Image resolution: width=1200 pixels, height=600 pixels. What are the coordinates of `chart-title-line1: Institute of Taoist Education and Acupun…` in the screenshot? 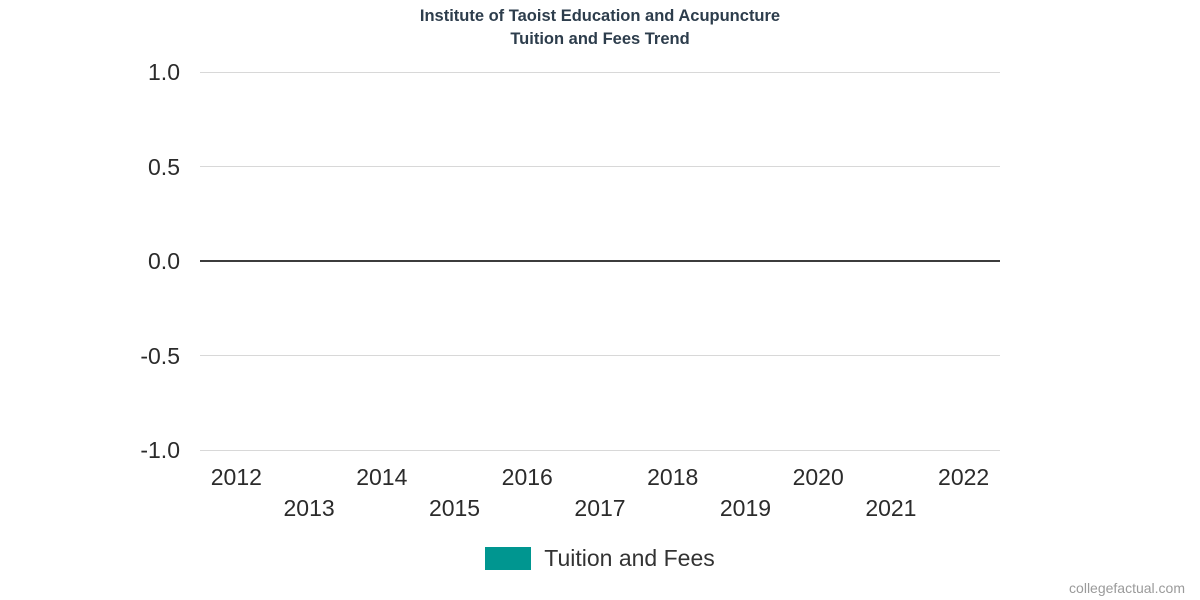 It's located at (600, 16).